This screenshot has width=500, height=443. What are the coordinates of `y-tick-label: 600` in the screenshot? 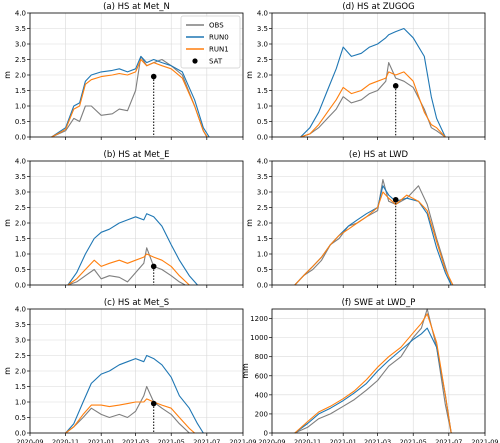 It's located at (261, 376).